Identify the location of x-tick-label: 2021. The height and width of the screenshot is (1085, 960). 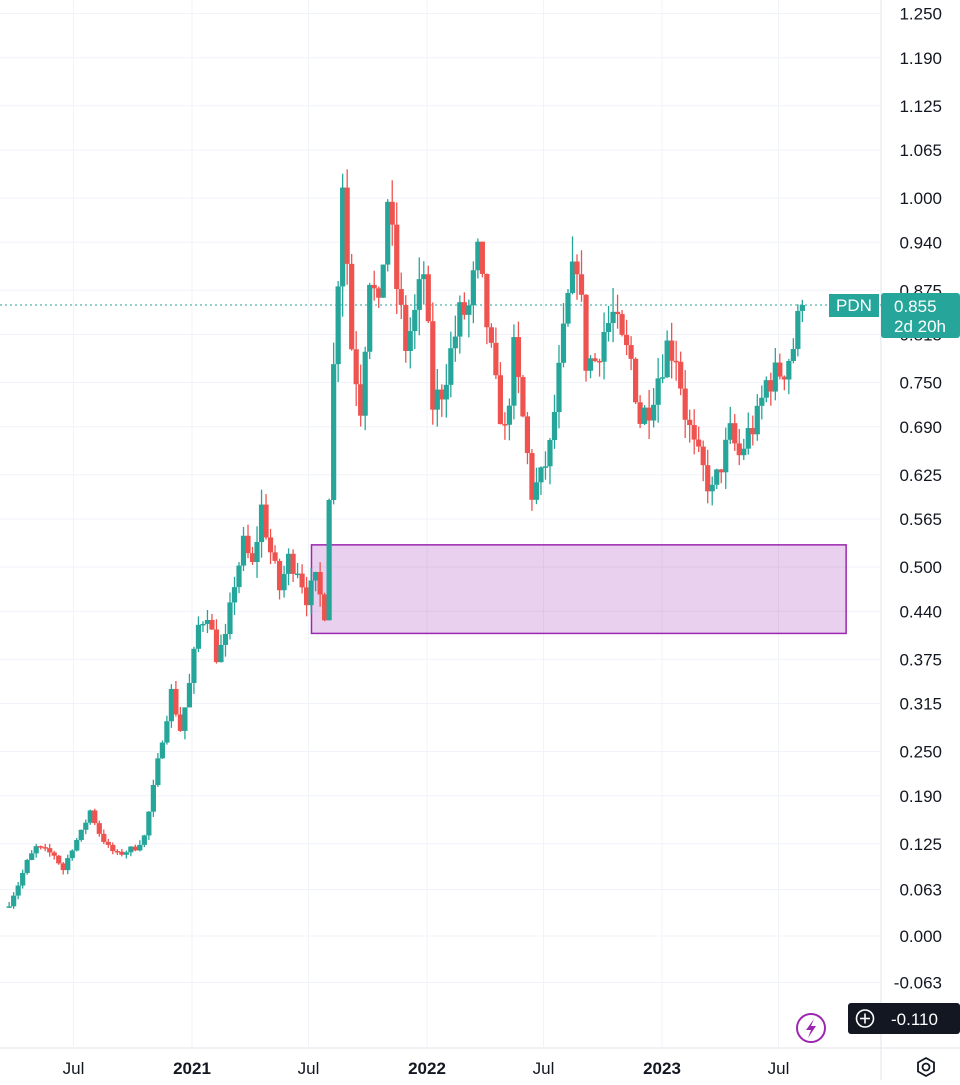
(192, 1068).